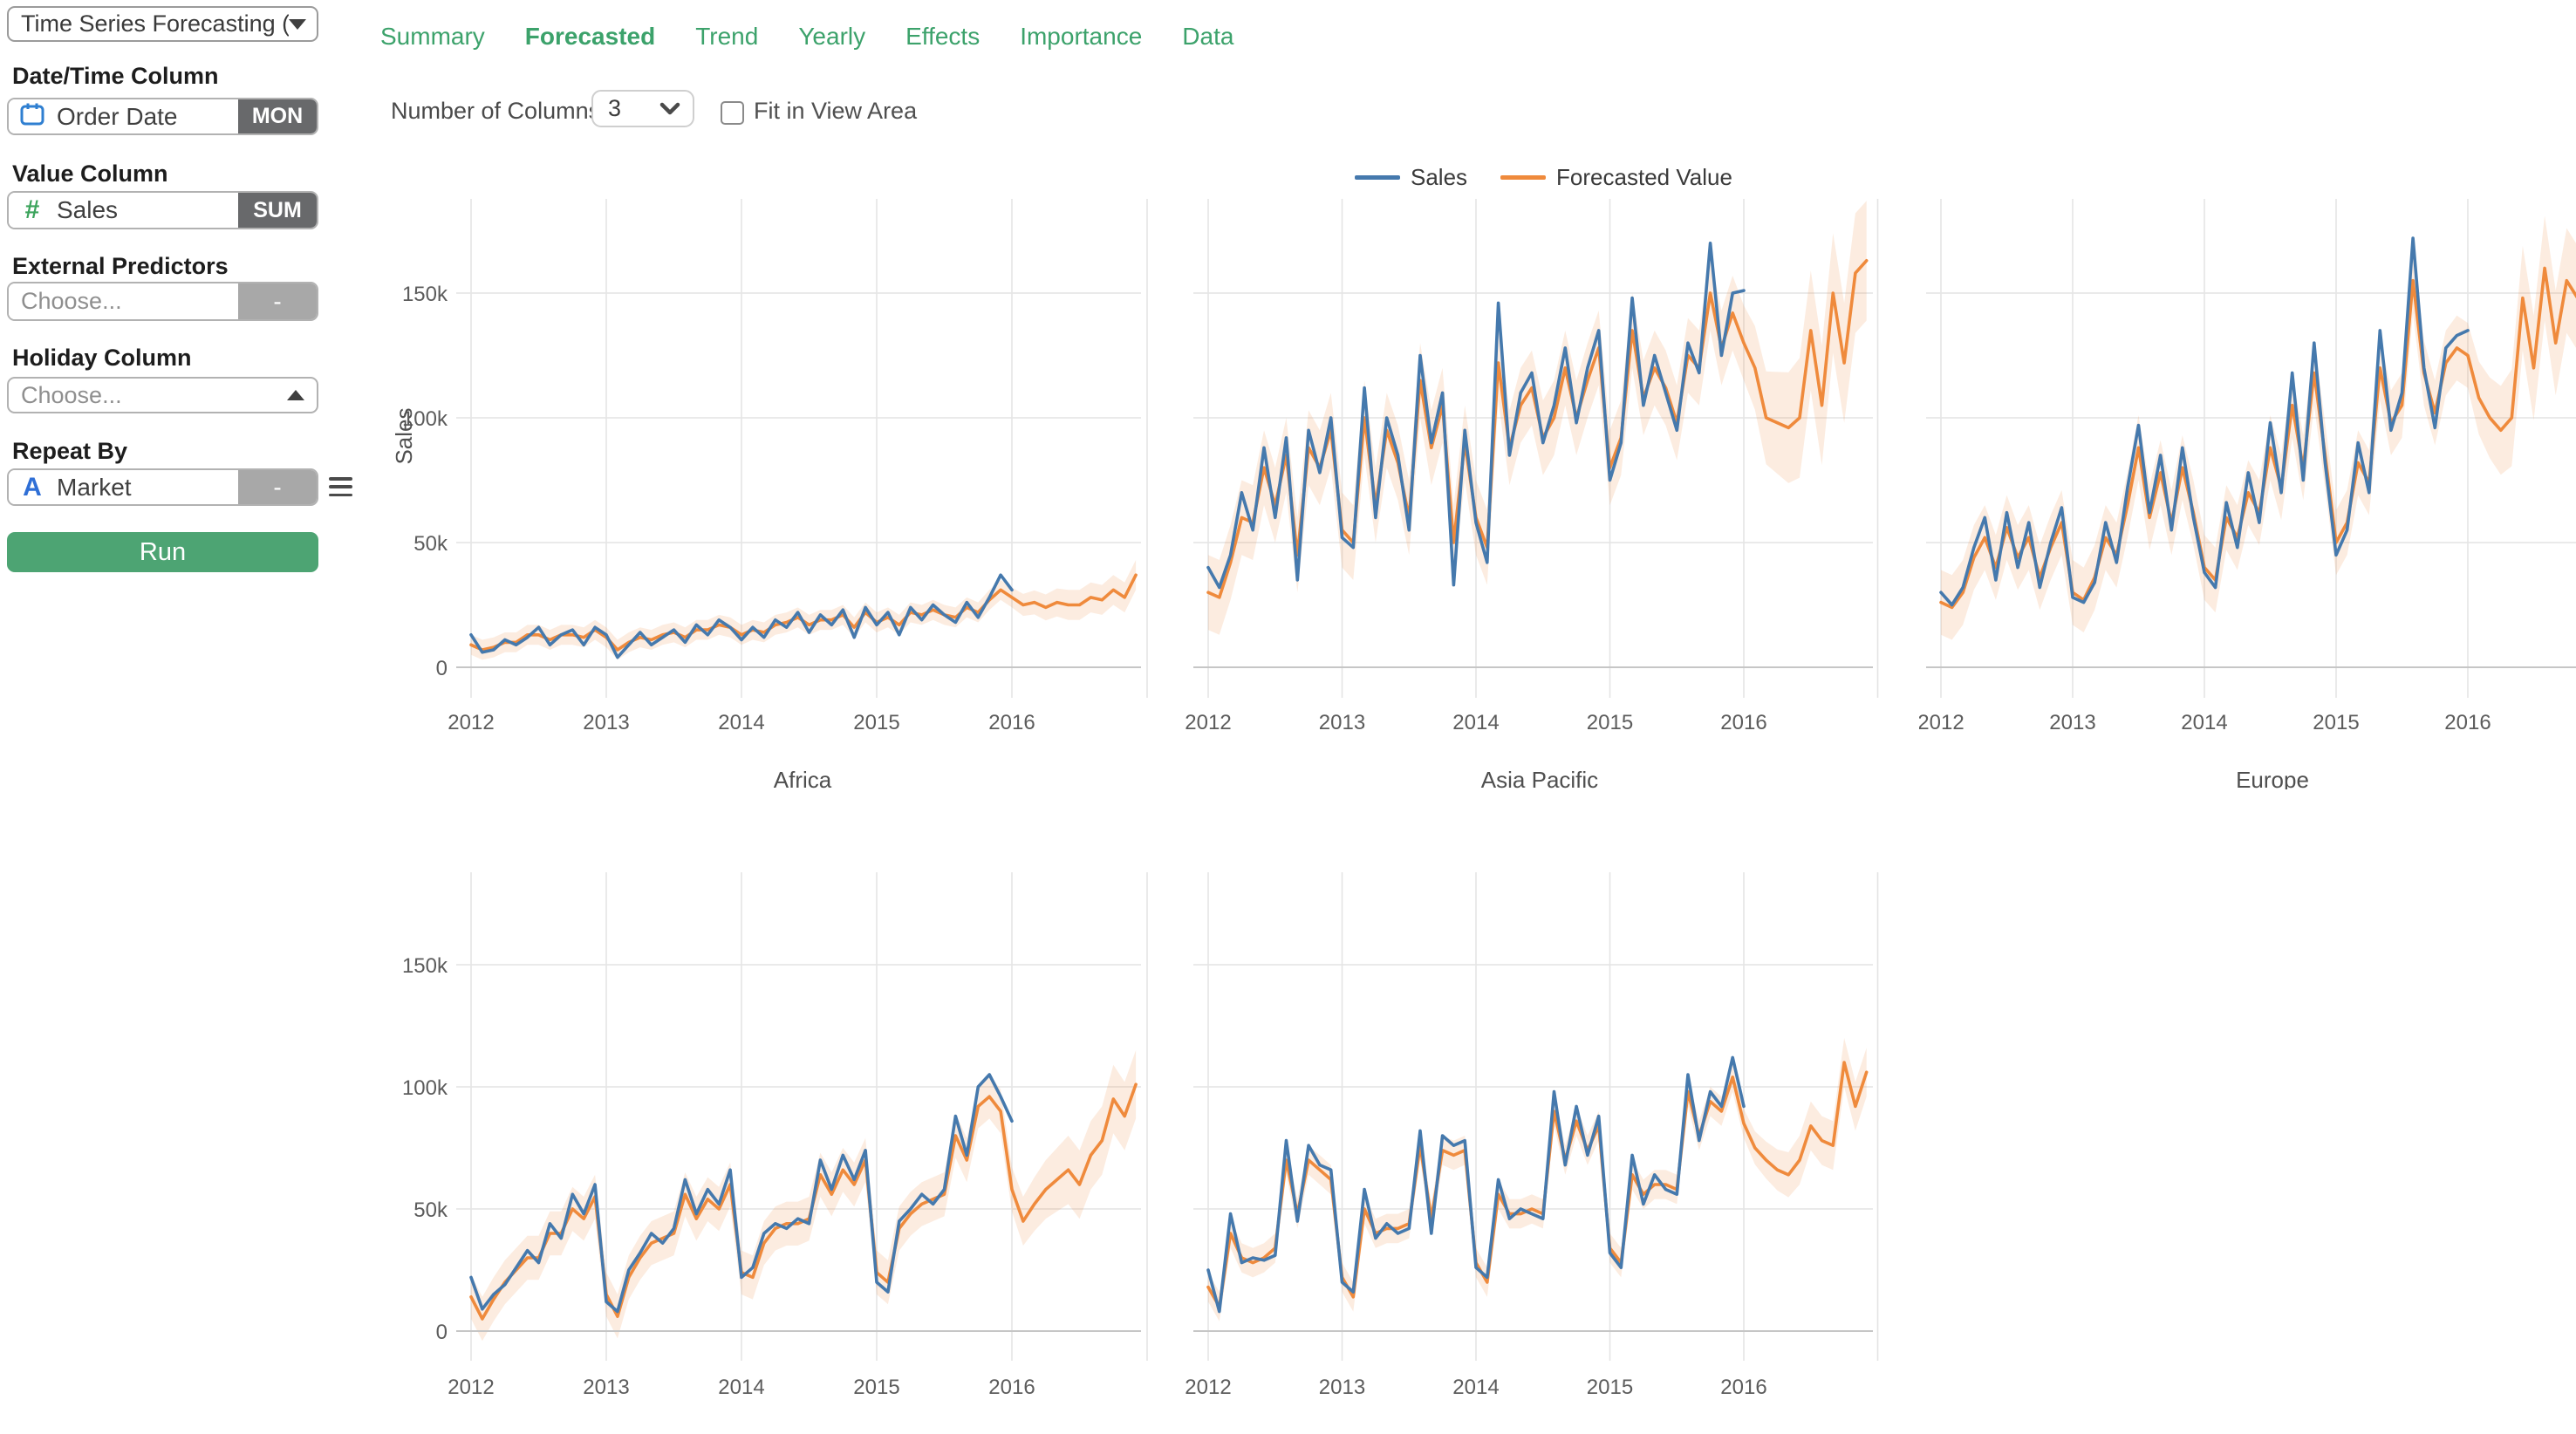 This screenshot has height=1434, width=2576. What do you see at coordinates (32, 209) in the screenshot?
I see `numeric-hash-icon: #` at bounding box center [32, 209].